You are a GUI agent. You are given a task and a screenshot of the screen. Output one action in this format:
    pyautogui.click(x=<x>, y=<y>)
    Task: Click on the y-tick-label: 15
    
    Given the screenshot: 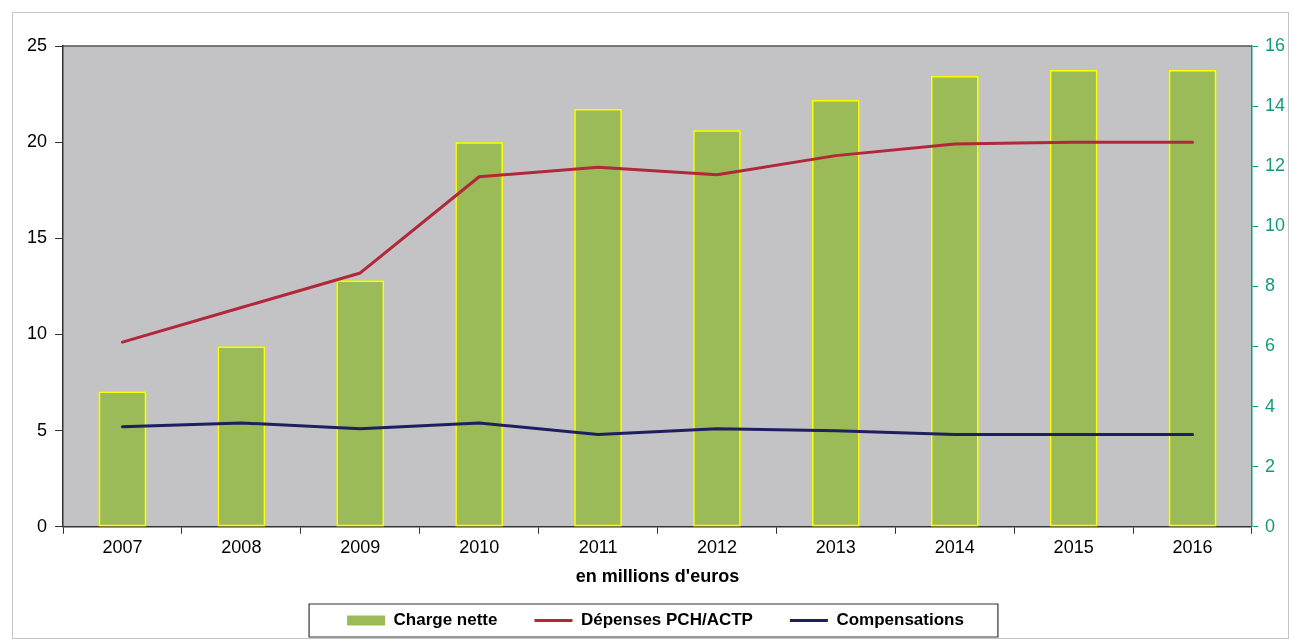 What is the action you would take?
    pyautogui.click(x=37, y=237)
    